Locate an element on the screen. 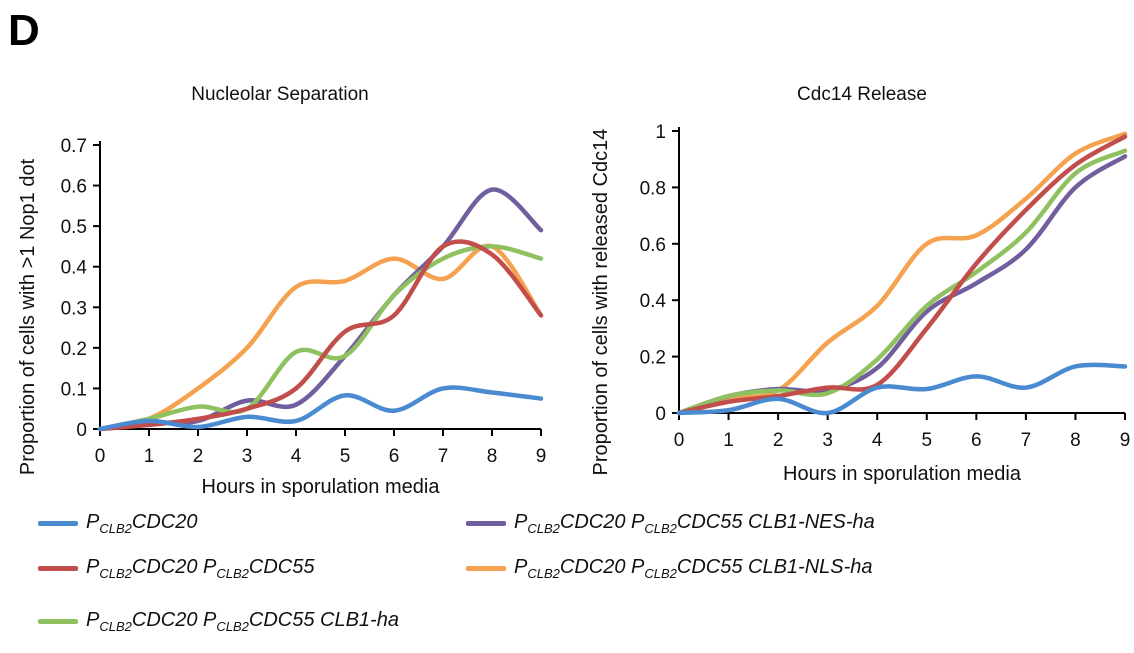 This screenshot has height=653, width=1134. y-tick-label: 0.7 is located at coordinates (74, 146).